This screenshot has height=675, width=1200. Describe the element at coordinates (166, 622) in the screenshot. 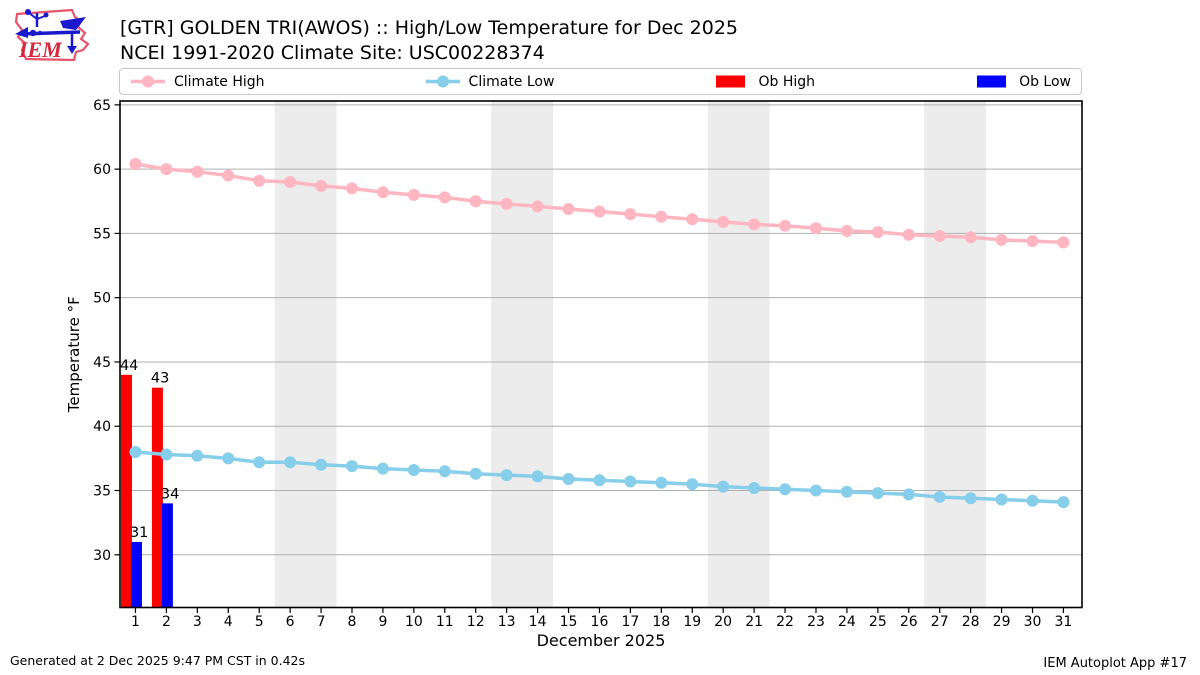

I see `x-tick-label: 2` at that location.